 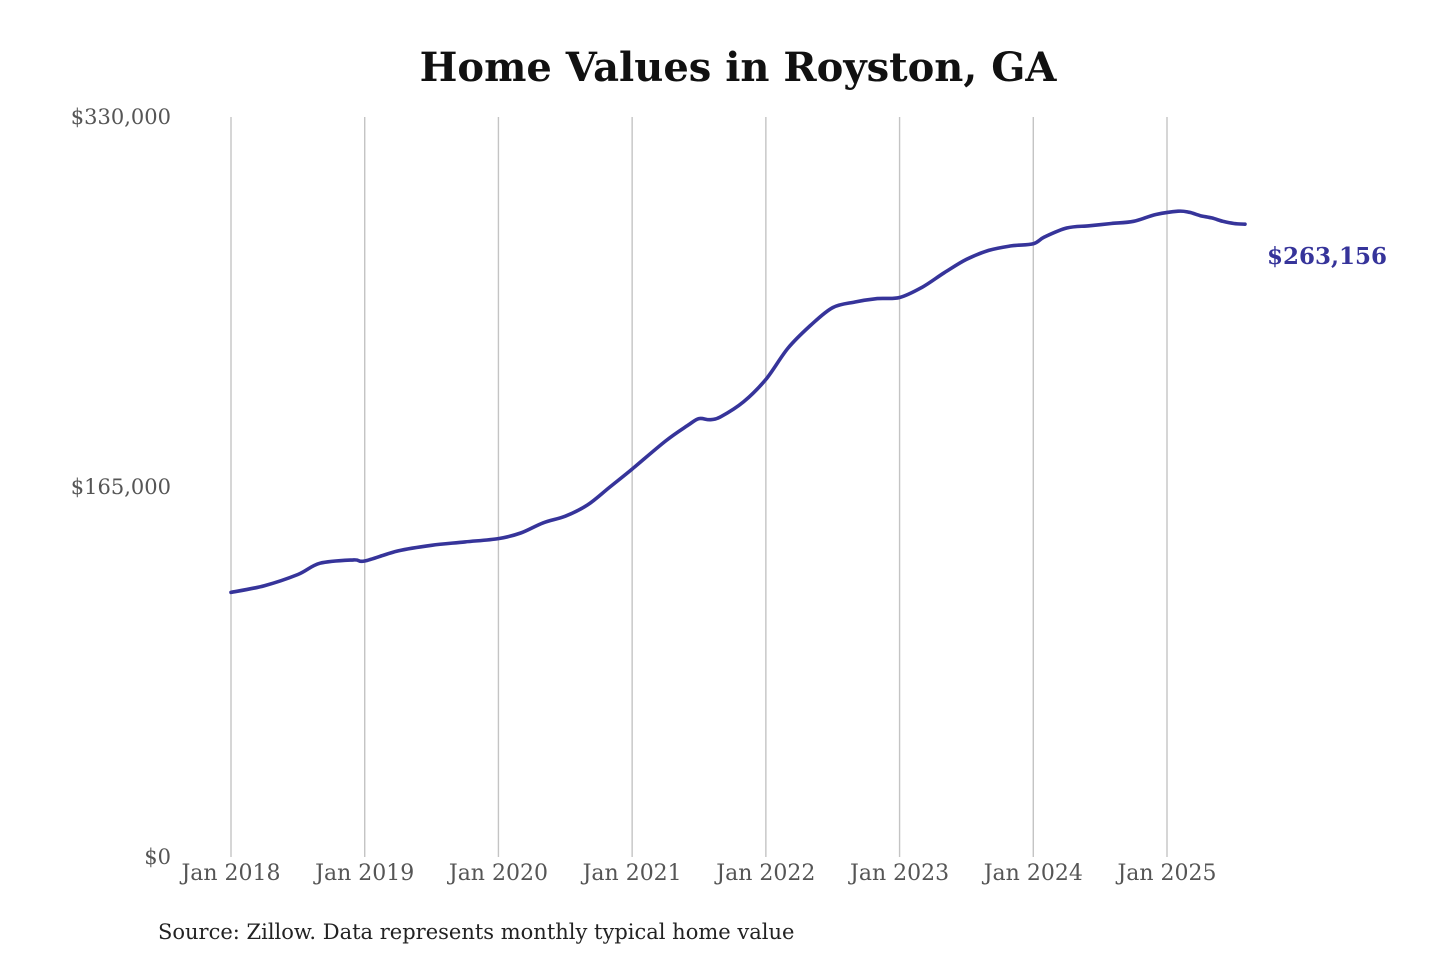 I want to click on x-tick-label: Jan 2022, so click(x=764, y=873).